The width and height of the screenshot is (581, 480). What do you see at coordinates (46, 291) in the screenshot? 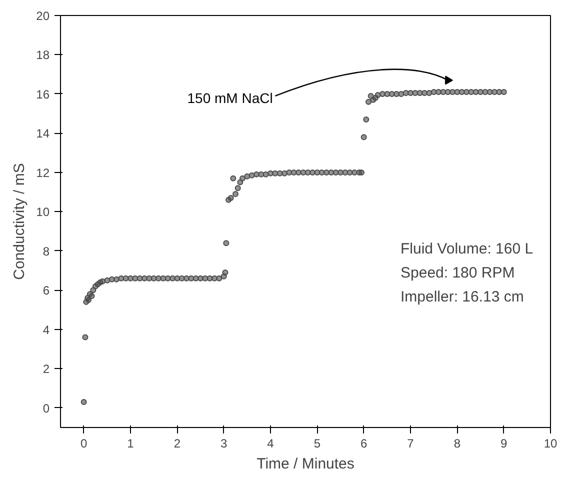
I see `y-tick-label: 6` at bounding box center [46, 291].